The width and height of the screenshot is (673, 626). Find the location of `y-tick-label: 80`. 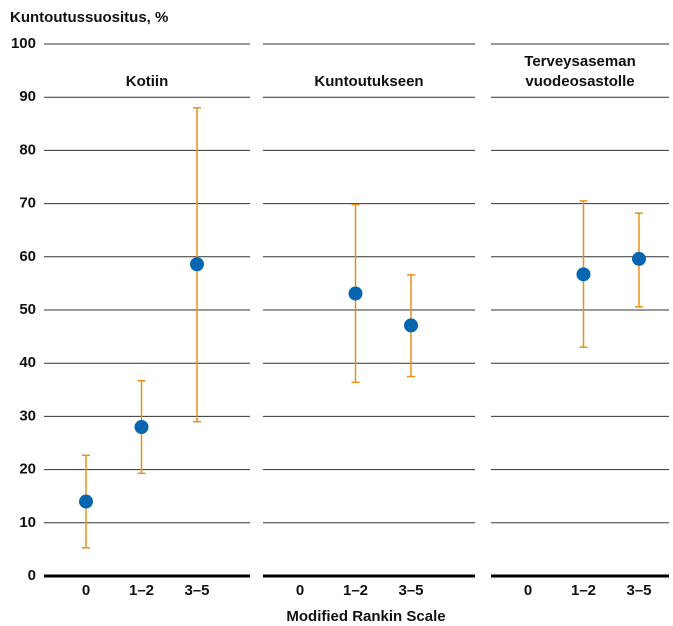

y-tick-label: 80 is located at coordinates (27, 149).